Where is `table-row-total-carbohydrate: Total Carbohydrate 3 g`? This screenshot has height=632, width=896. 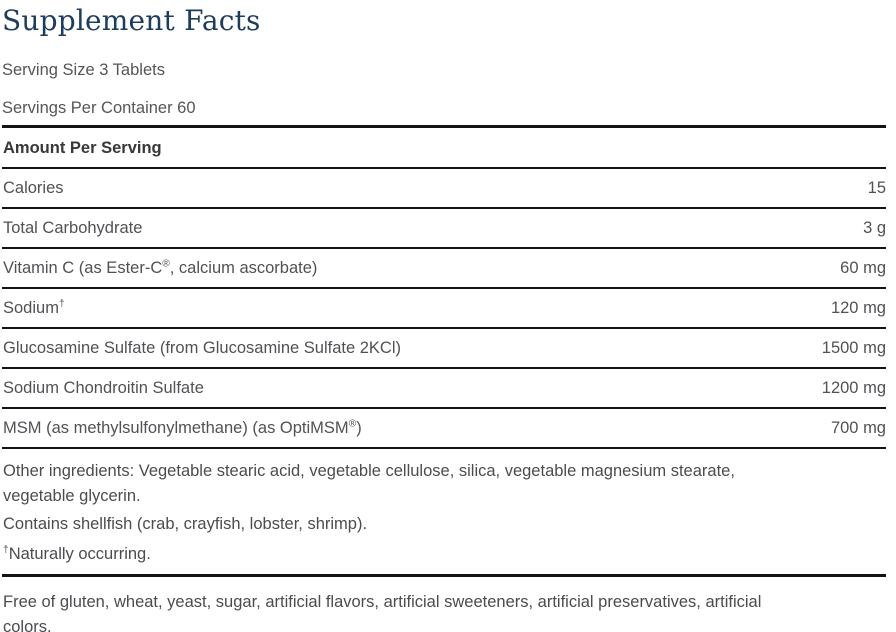
table-row-total-carbohydrate: Total Carbohydrate 3 g is located at coordinates (444, 229).